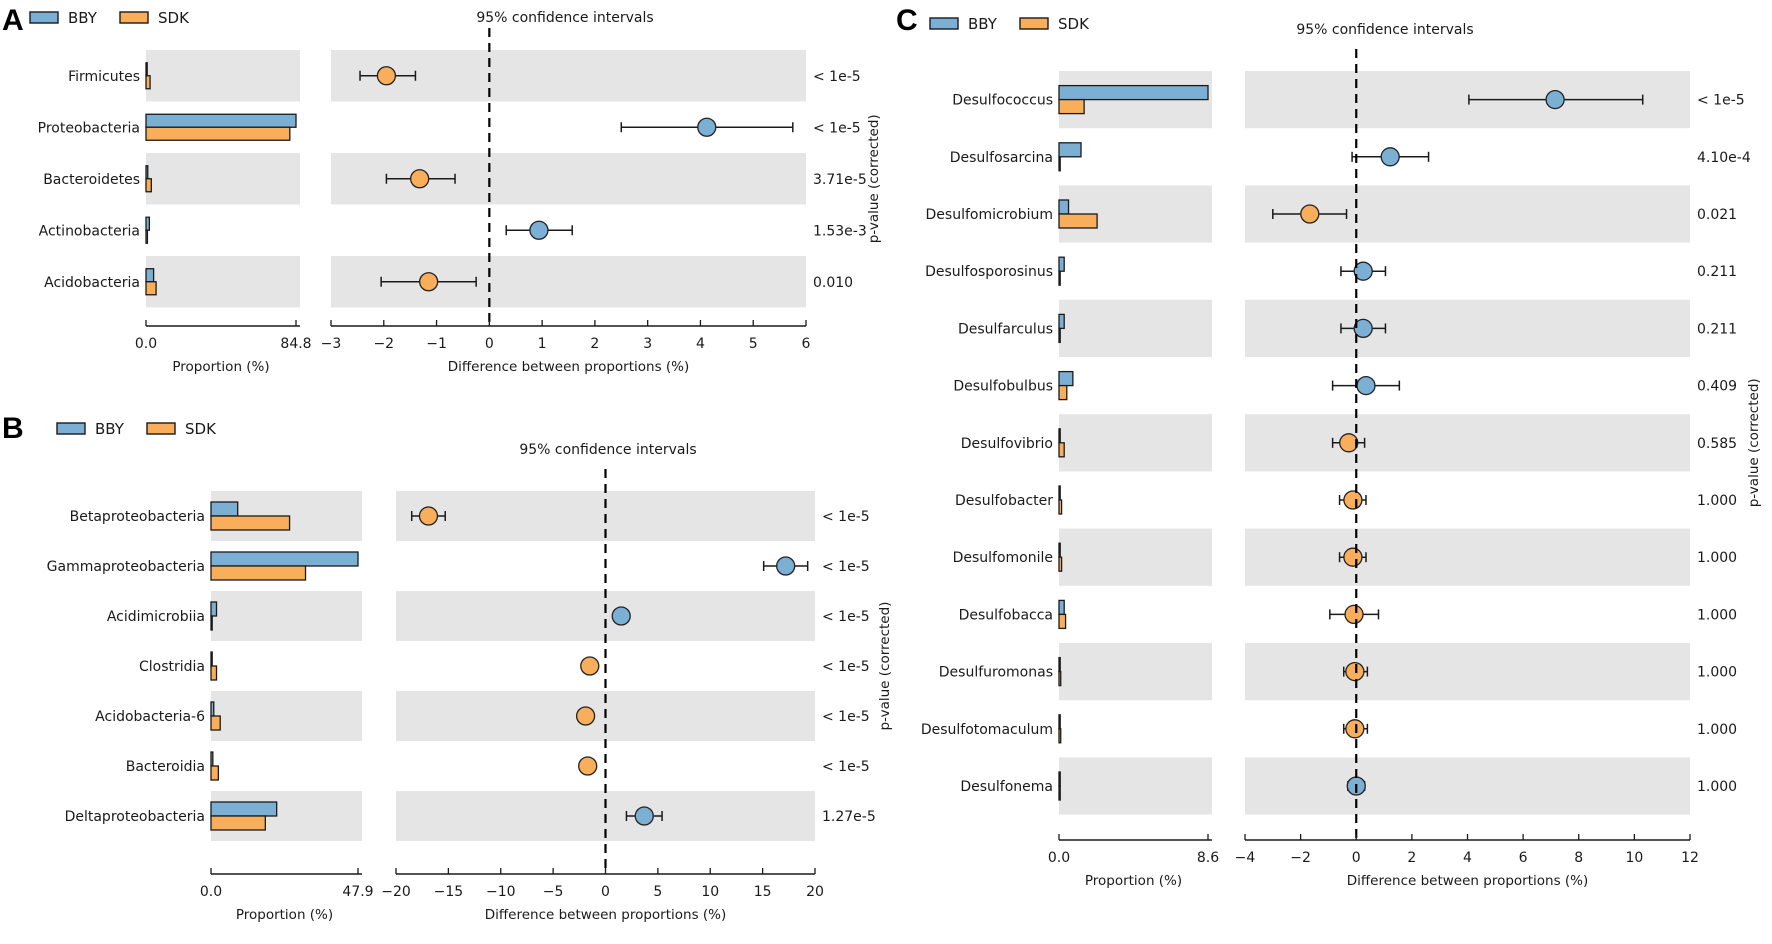  I want to click on category-label: Gammaproteobacteria, so click(126, 567).